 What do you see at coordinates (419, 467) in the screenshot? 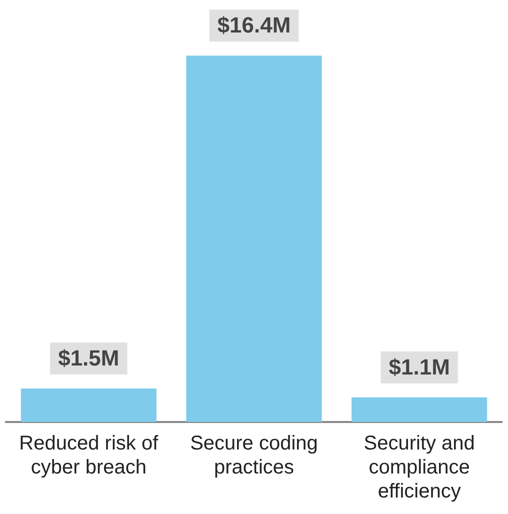
I see `x-tick-label: Security and compliance efficiency` at bounding box center [419, 467].